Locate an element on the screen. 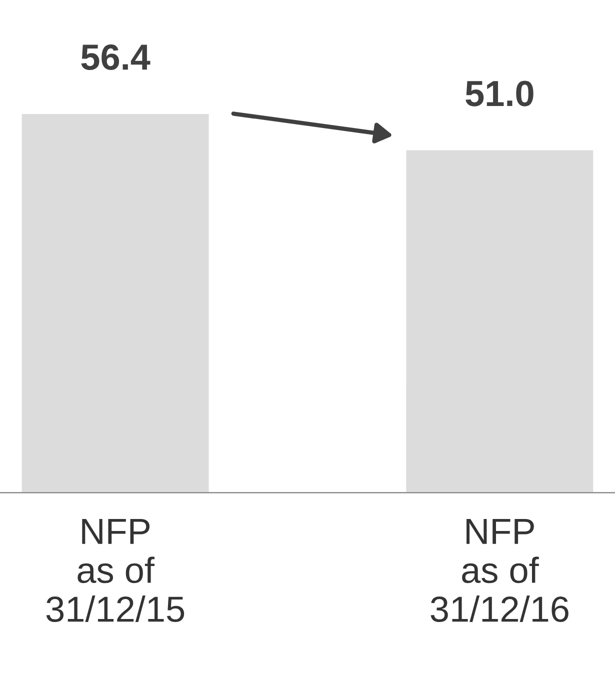 The width and height of the screenshot is (615, 692). data-label: 56.4 is located at coordinates (115, 57).